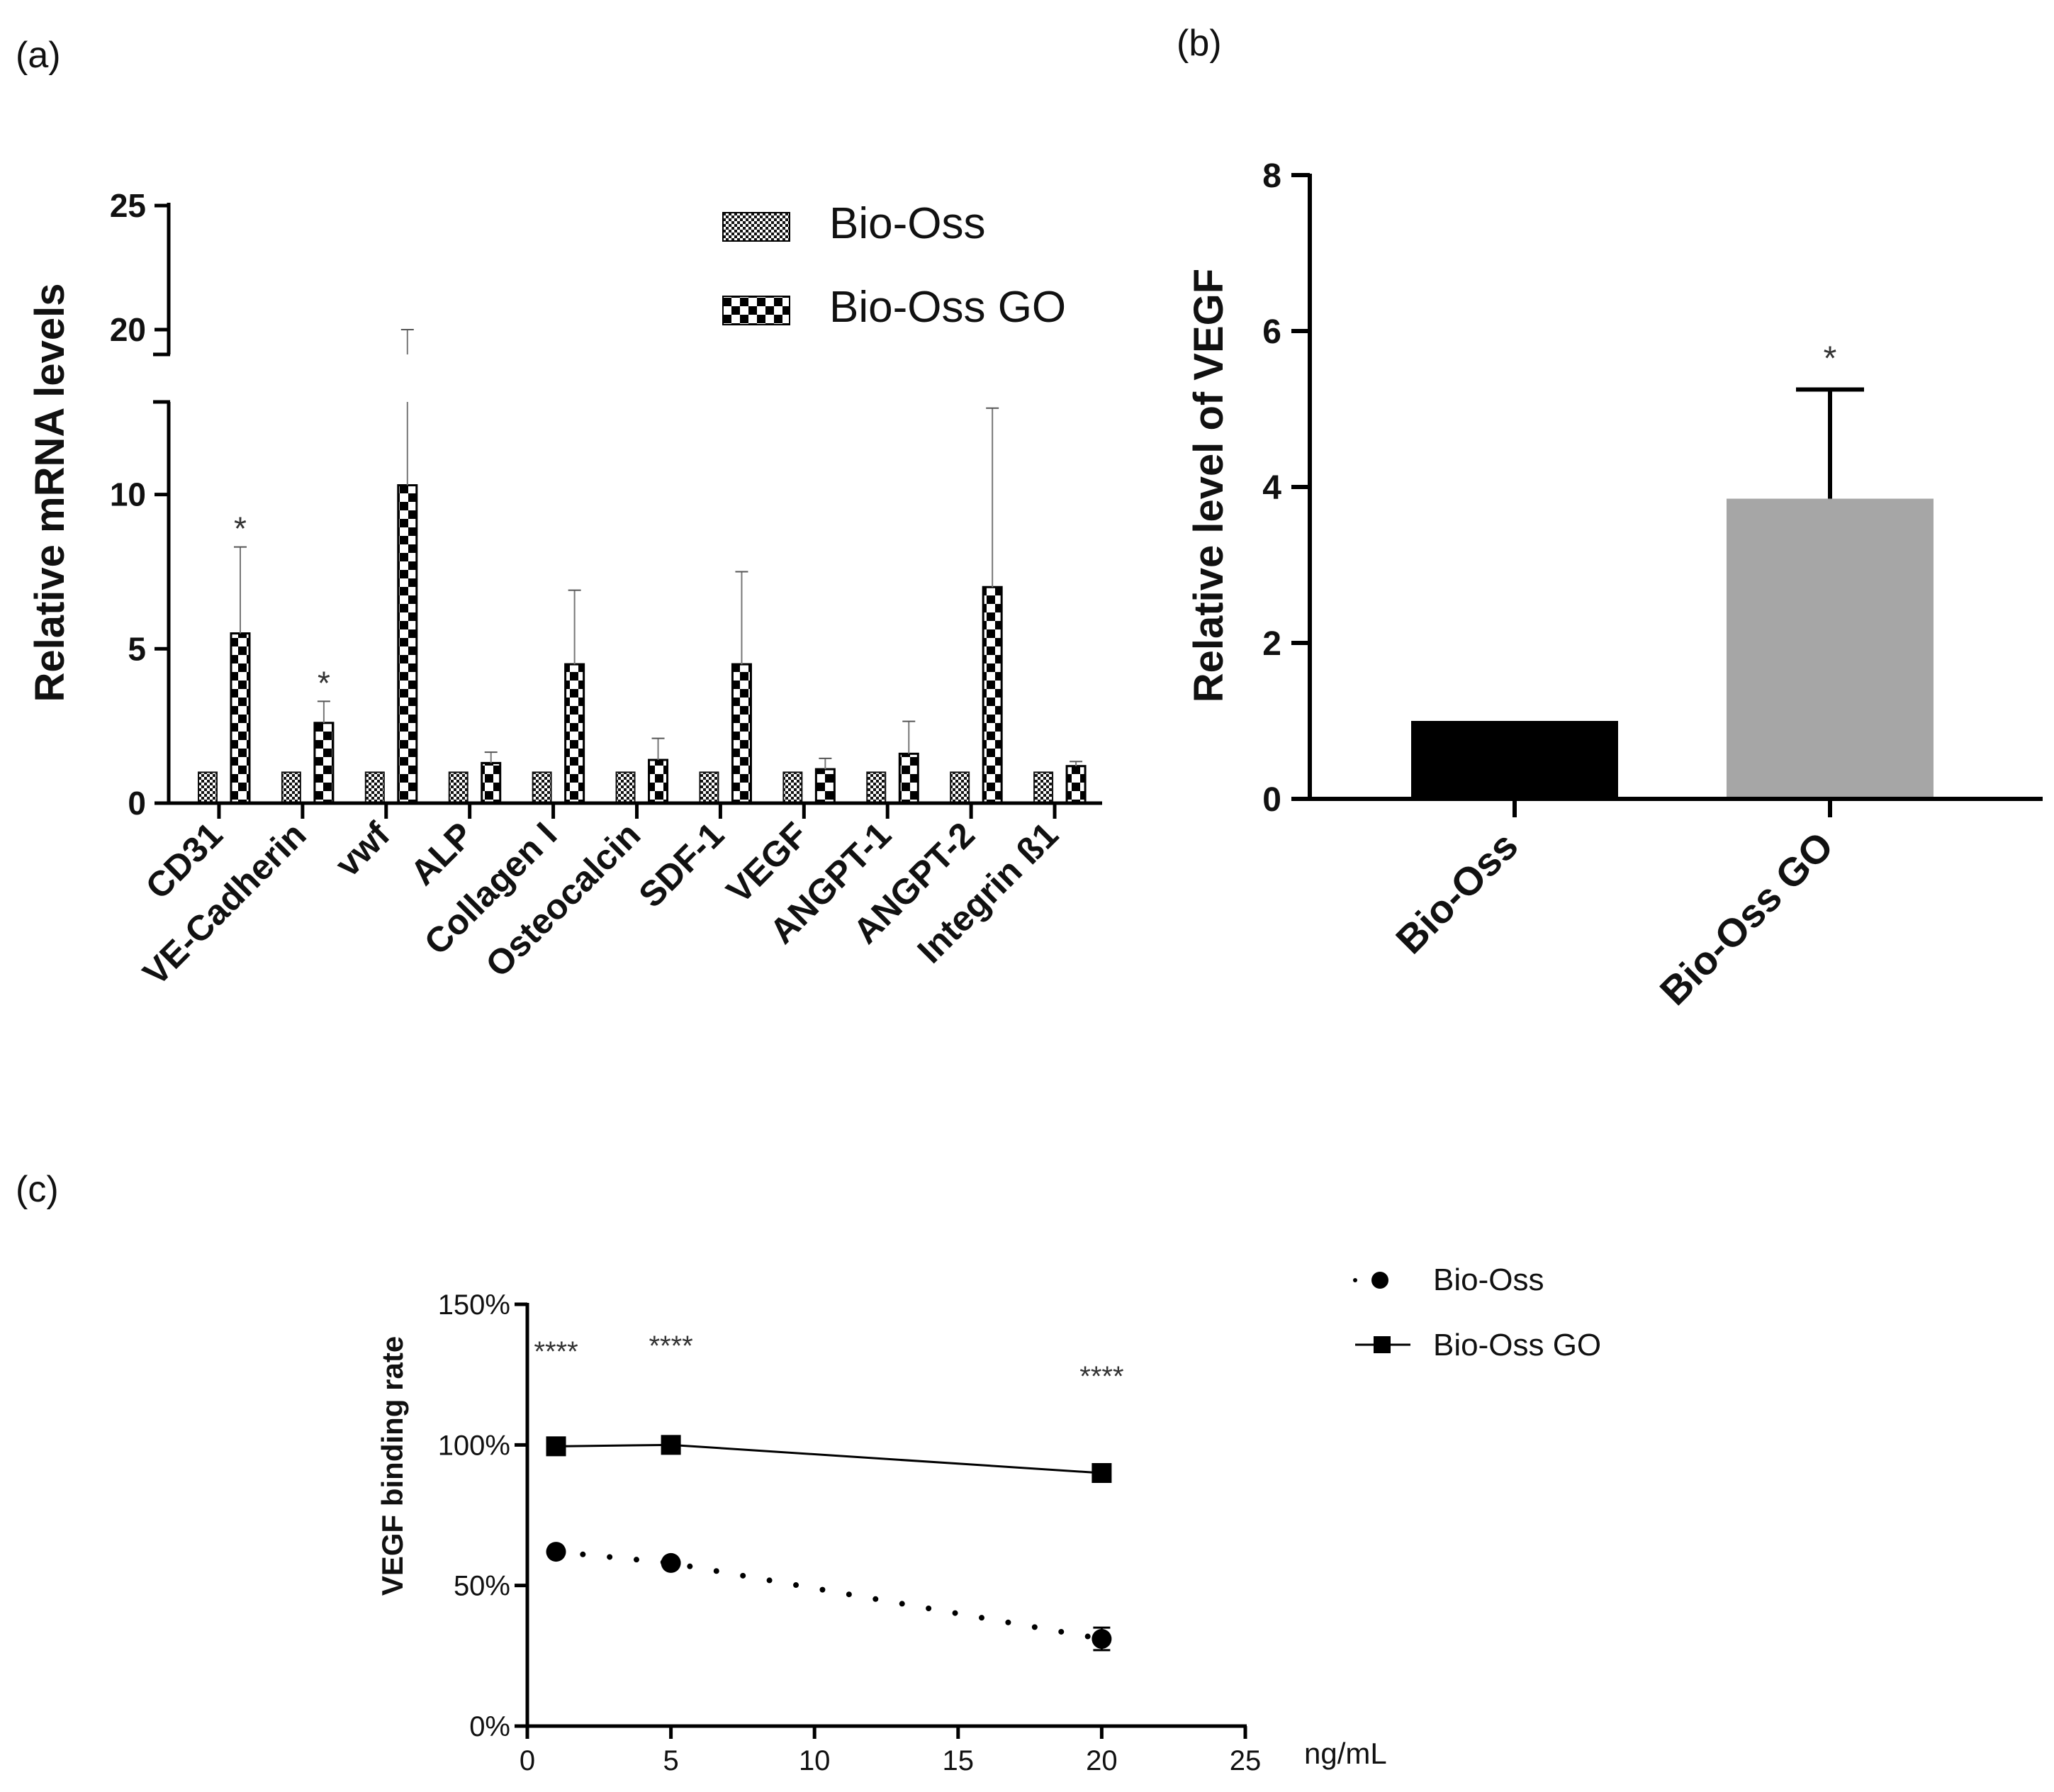 Image resolution: width=2054 pixels, height=1792 pixels. I want to click on chart-c-xtick-label: 20, so click(1102, 1760).